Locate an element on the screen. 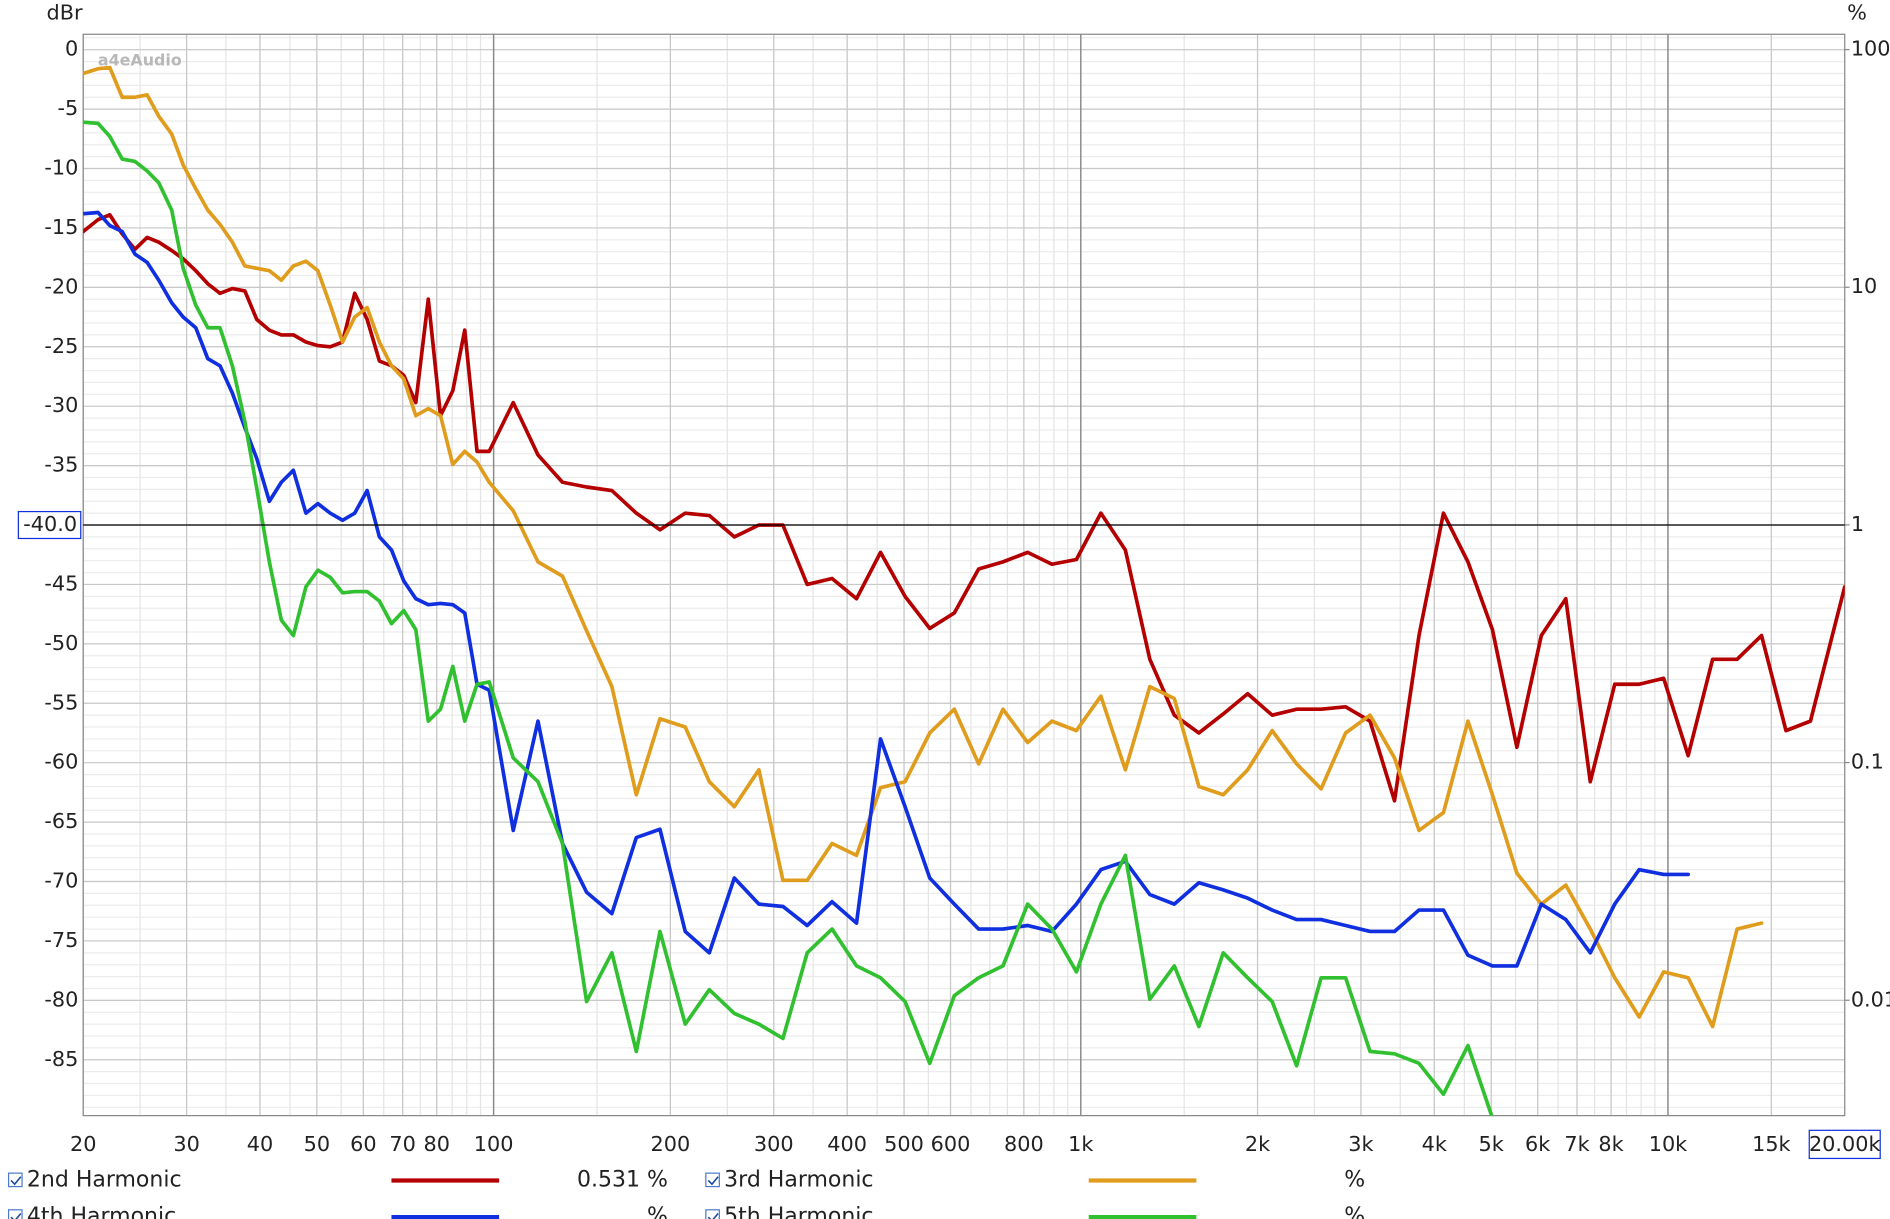 Image resolution: width=1890 pixels, height=1219 pixels. x-tick-label: 10k is located at coordinates (1668, 1144).